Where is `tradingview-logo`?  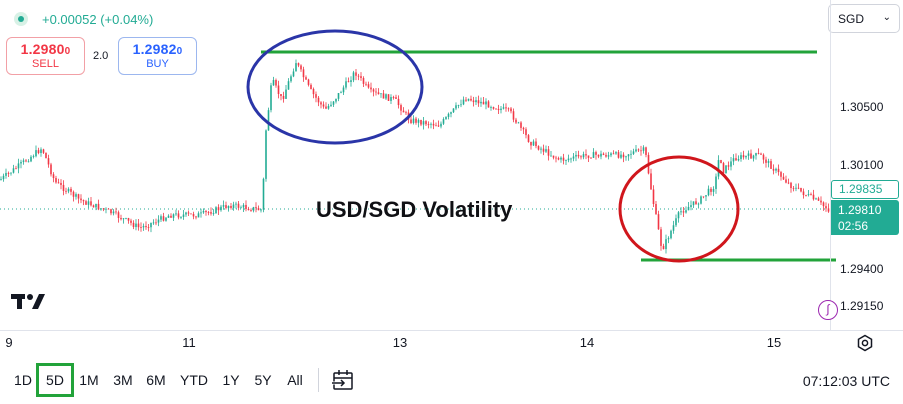 tradingview-logo is located at coordinates (29, 301).